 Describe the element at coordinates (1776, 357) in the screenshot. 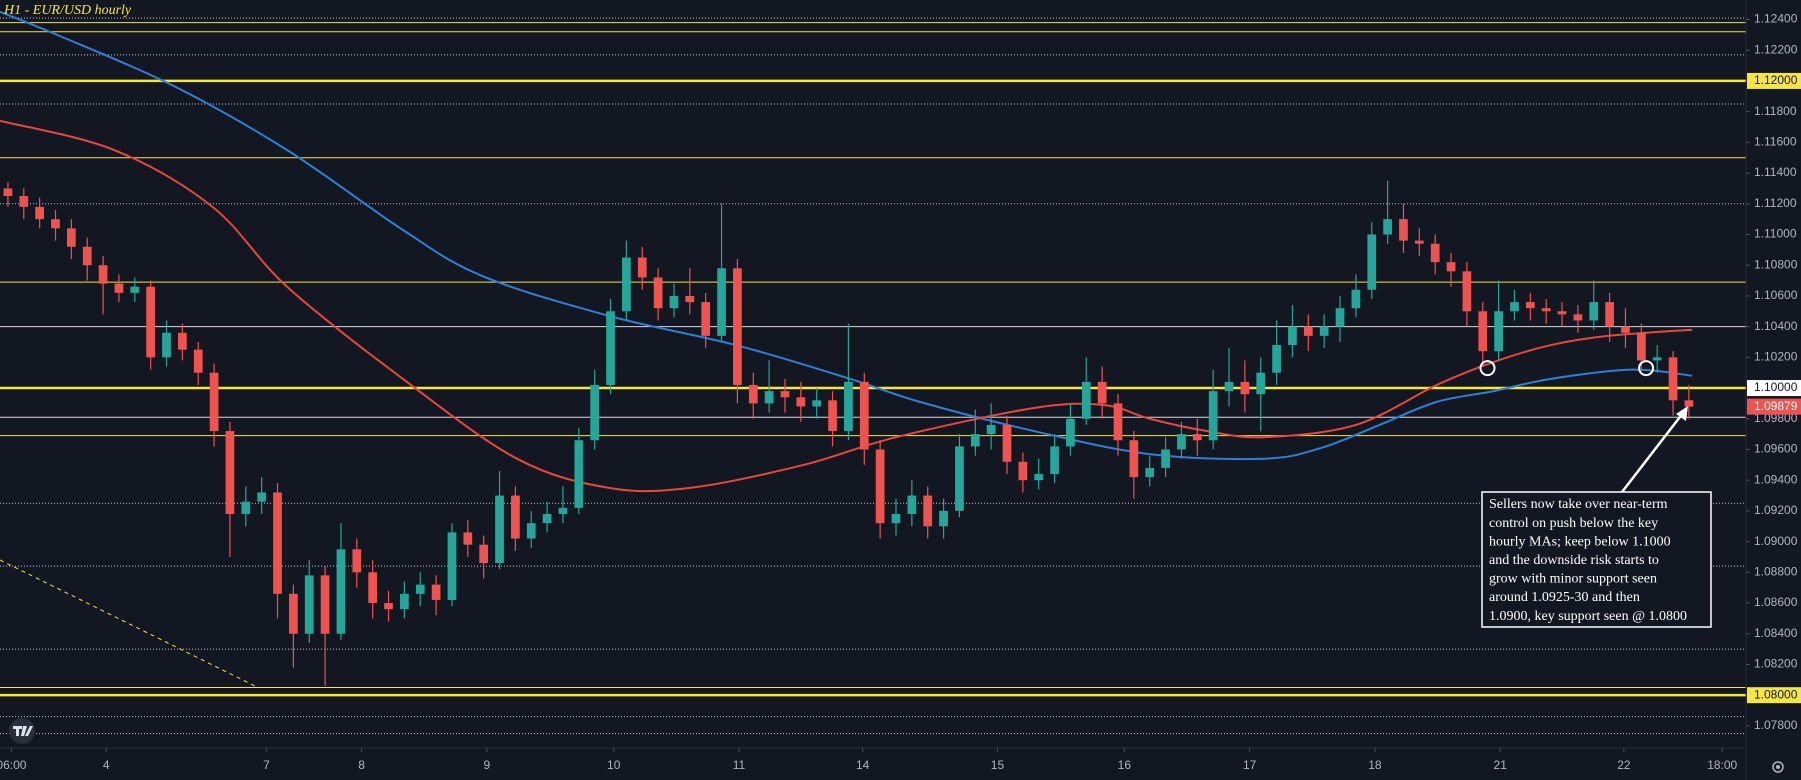

I see `y-tick-label: 1.10200` at that location.